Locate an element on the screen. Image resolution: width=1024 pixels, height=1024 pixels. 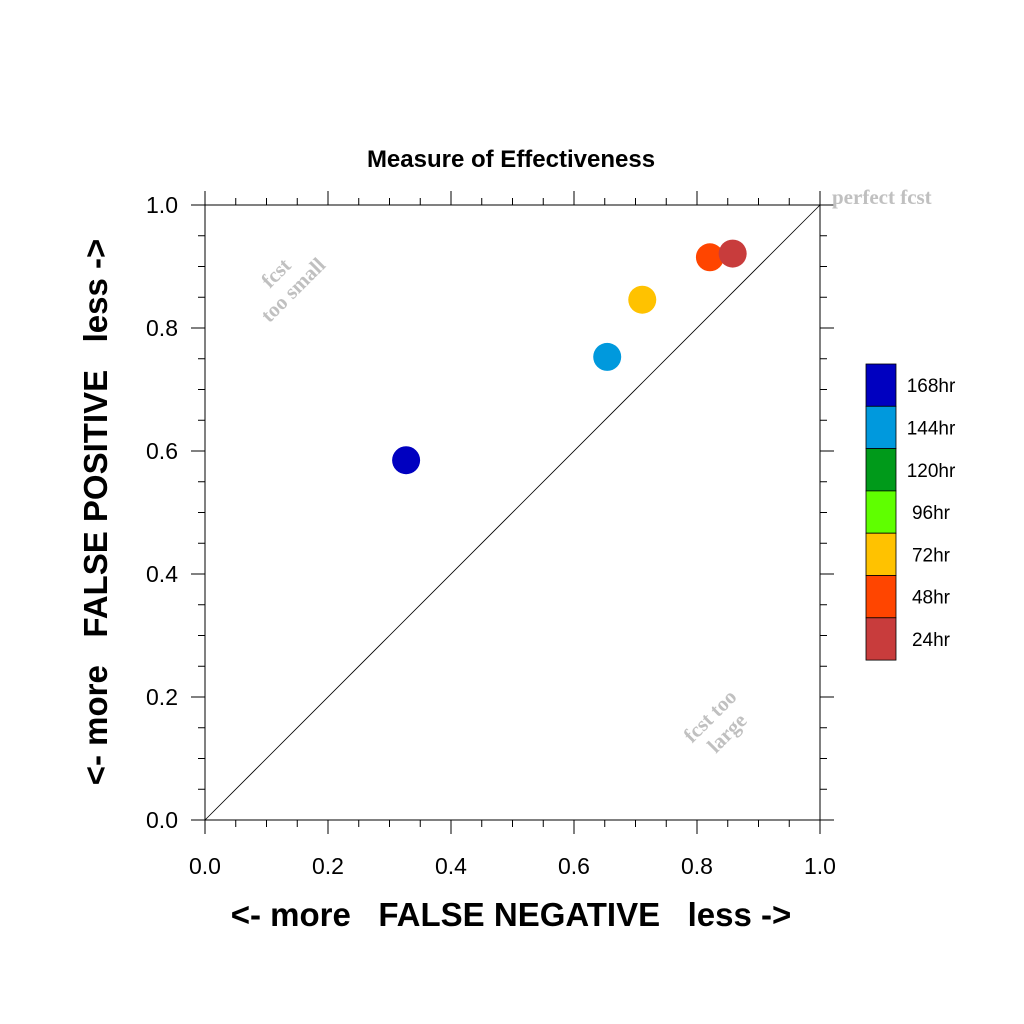
annotation-perfect-fcst: perfect fcst is located at coordinates (882, 197).